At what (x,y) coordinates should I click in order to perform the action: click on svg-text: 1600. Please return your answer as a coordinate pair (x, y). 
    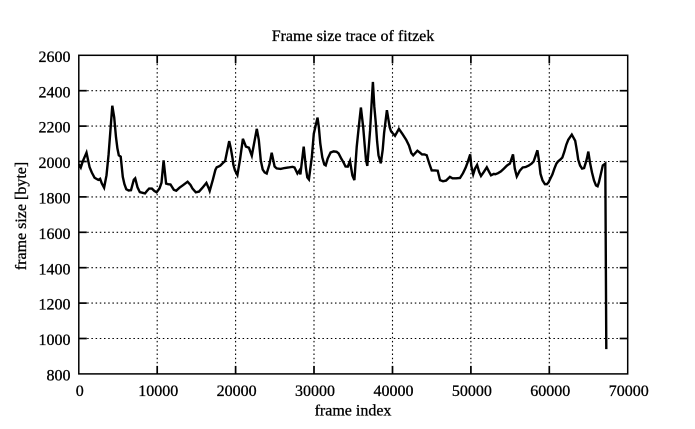
    Looking at the image, I should click on (55, 234).